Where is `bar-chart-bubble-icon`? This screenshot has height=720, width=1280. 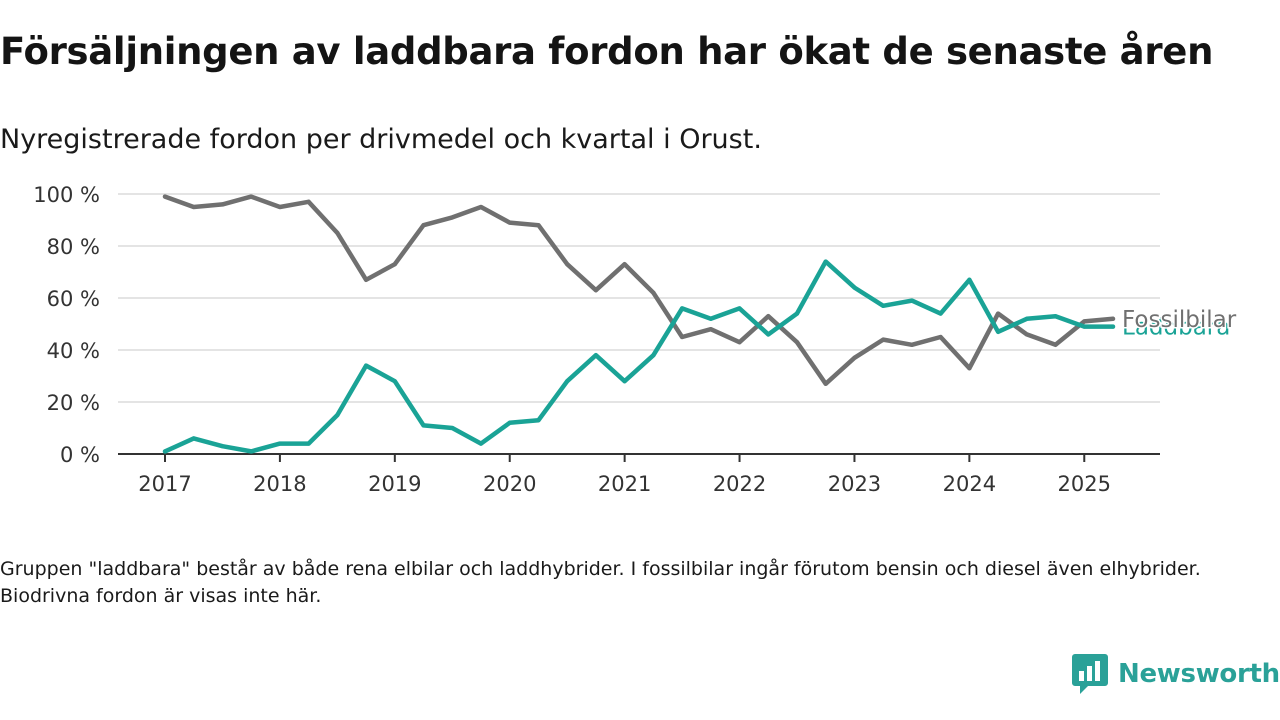 bar-chart-bubble-icon is located at coordinates (1090, 674).